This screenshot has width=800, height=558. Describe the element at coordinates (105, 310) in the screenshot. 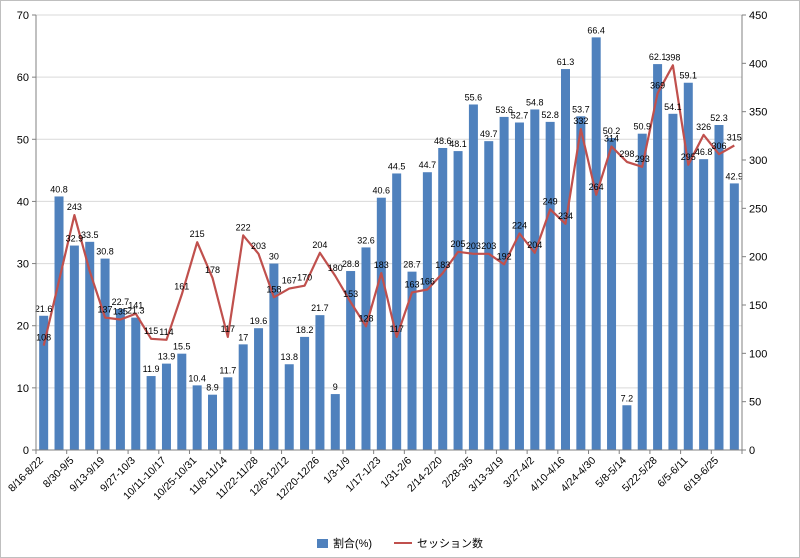

I see `chart-text: 137` at that location.